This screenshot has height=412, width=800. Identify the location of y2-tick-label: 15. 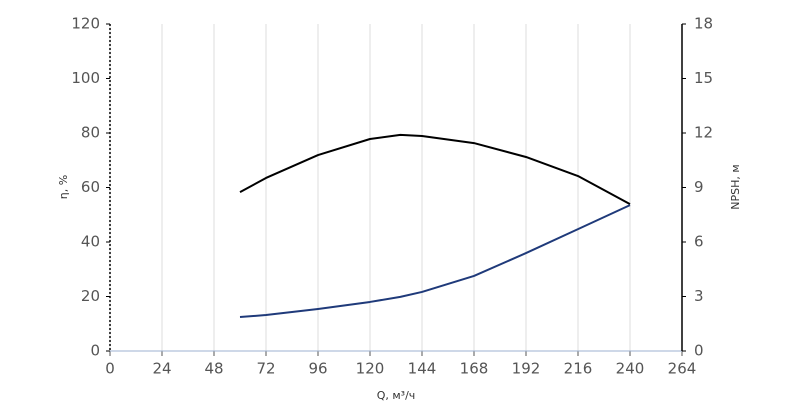
(703, 78).